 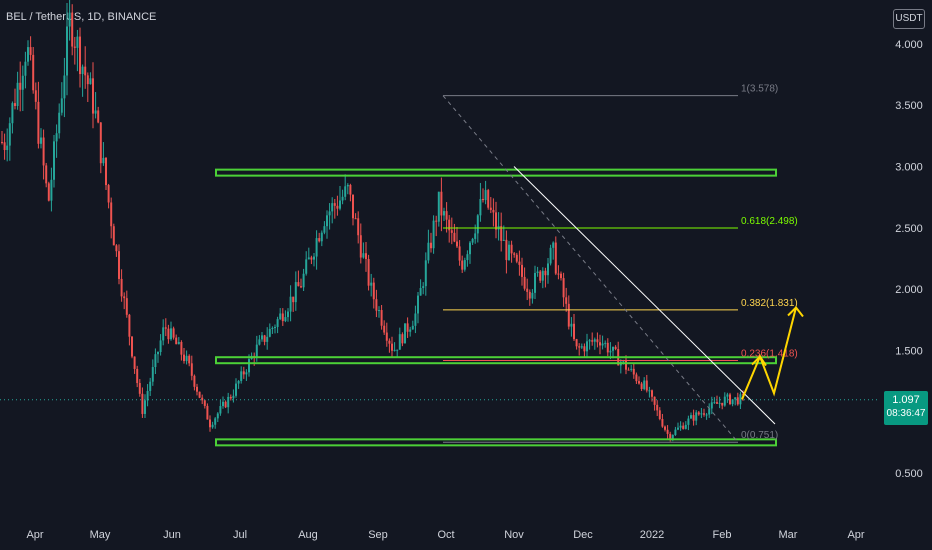 I want to click on currency-button: USDT, so click(x=909, y=19).